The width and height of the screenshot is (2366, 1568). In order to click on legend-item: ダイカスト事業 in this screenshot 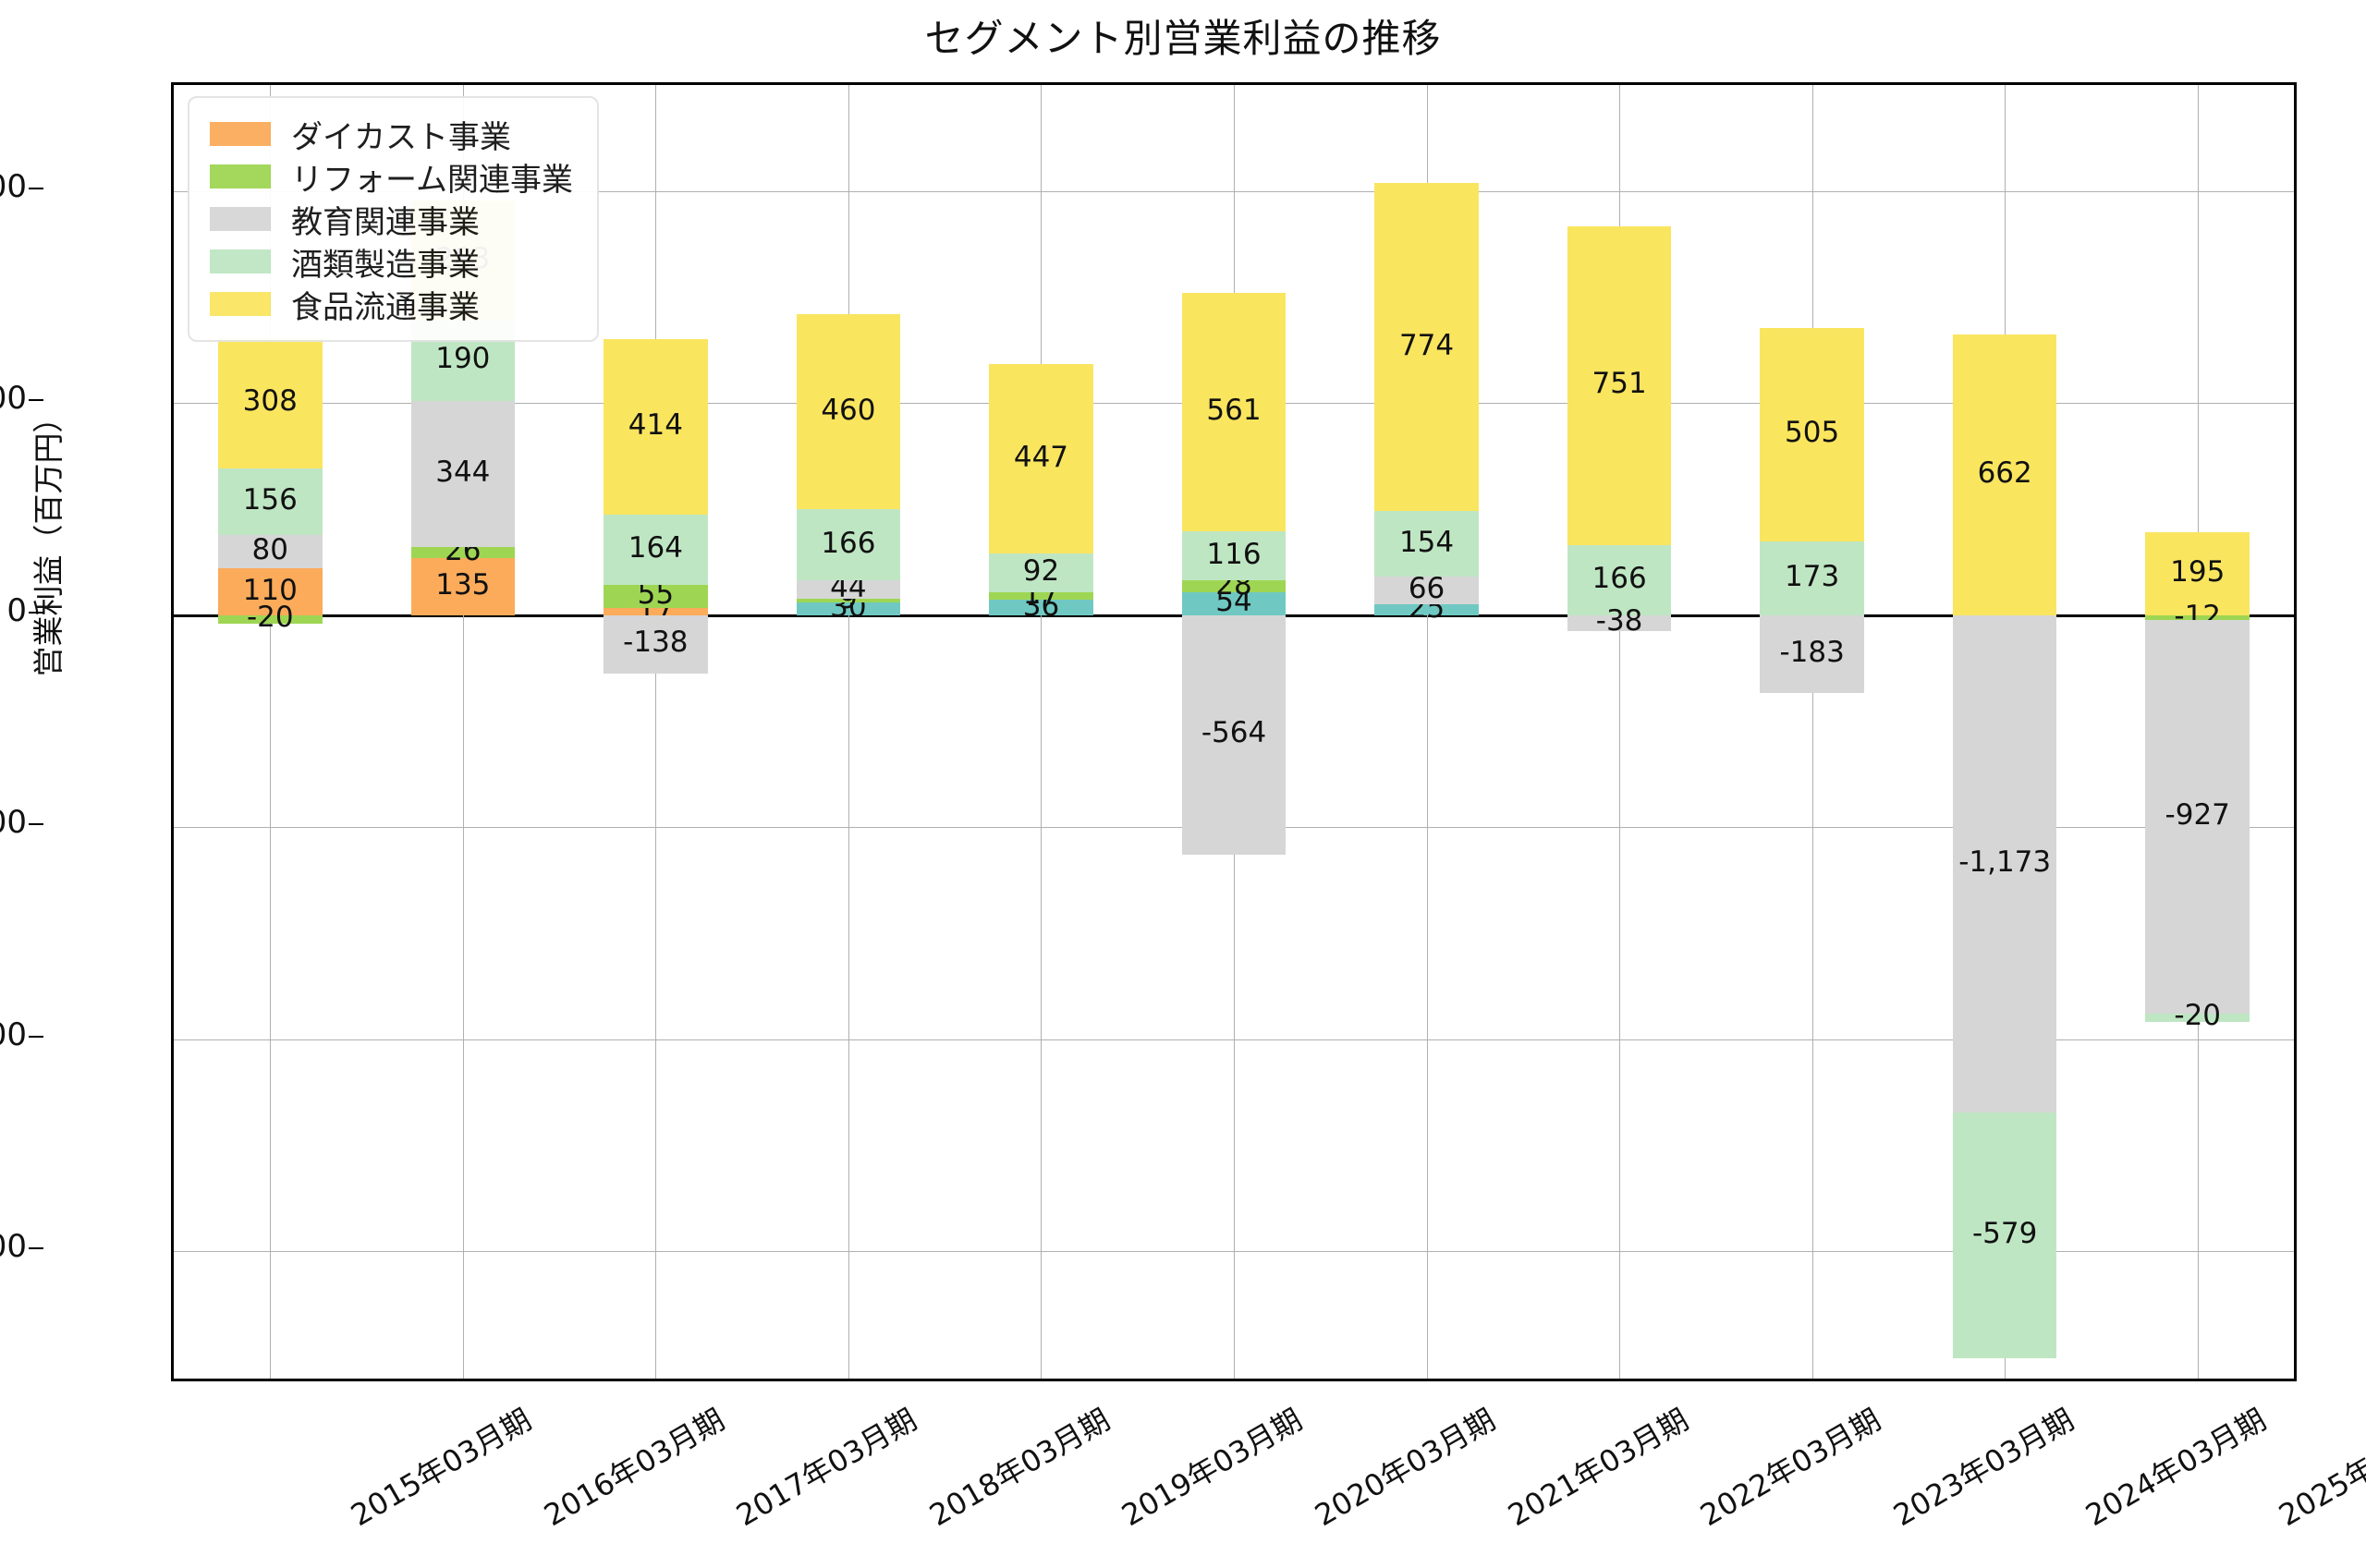, I will do `click(392, 134)`.